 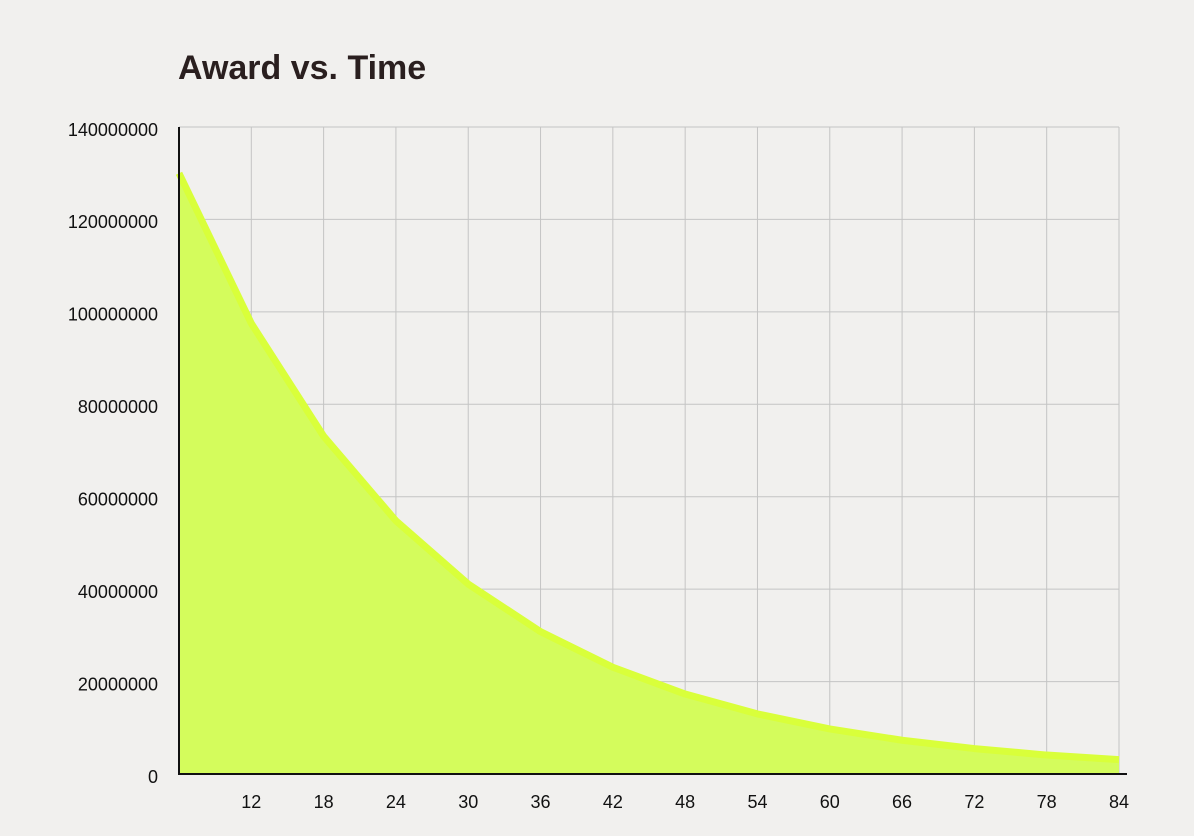 What do you see at coordinates (118, 499) in the screenshot?
I see `y-tick-label: 60000000` at bounding box center [118, 499].